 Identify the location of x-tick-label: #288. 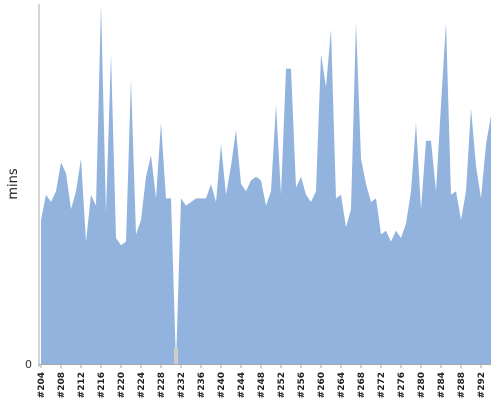
(462, 385).